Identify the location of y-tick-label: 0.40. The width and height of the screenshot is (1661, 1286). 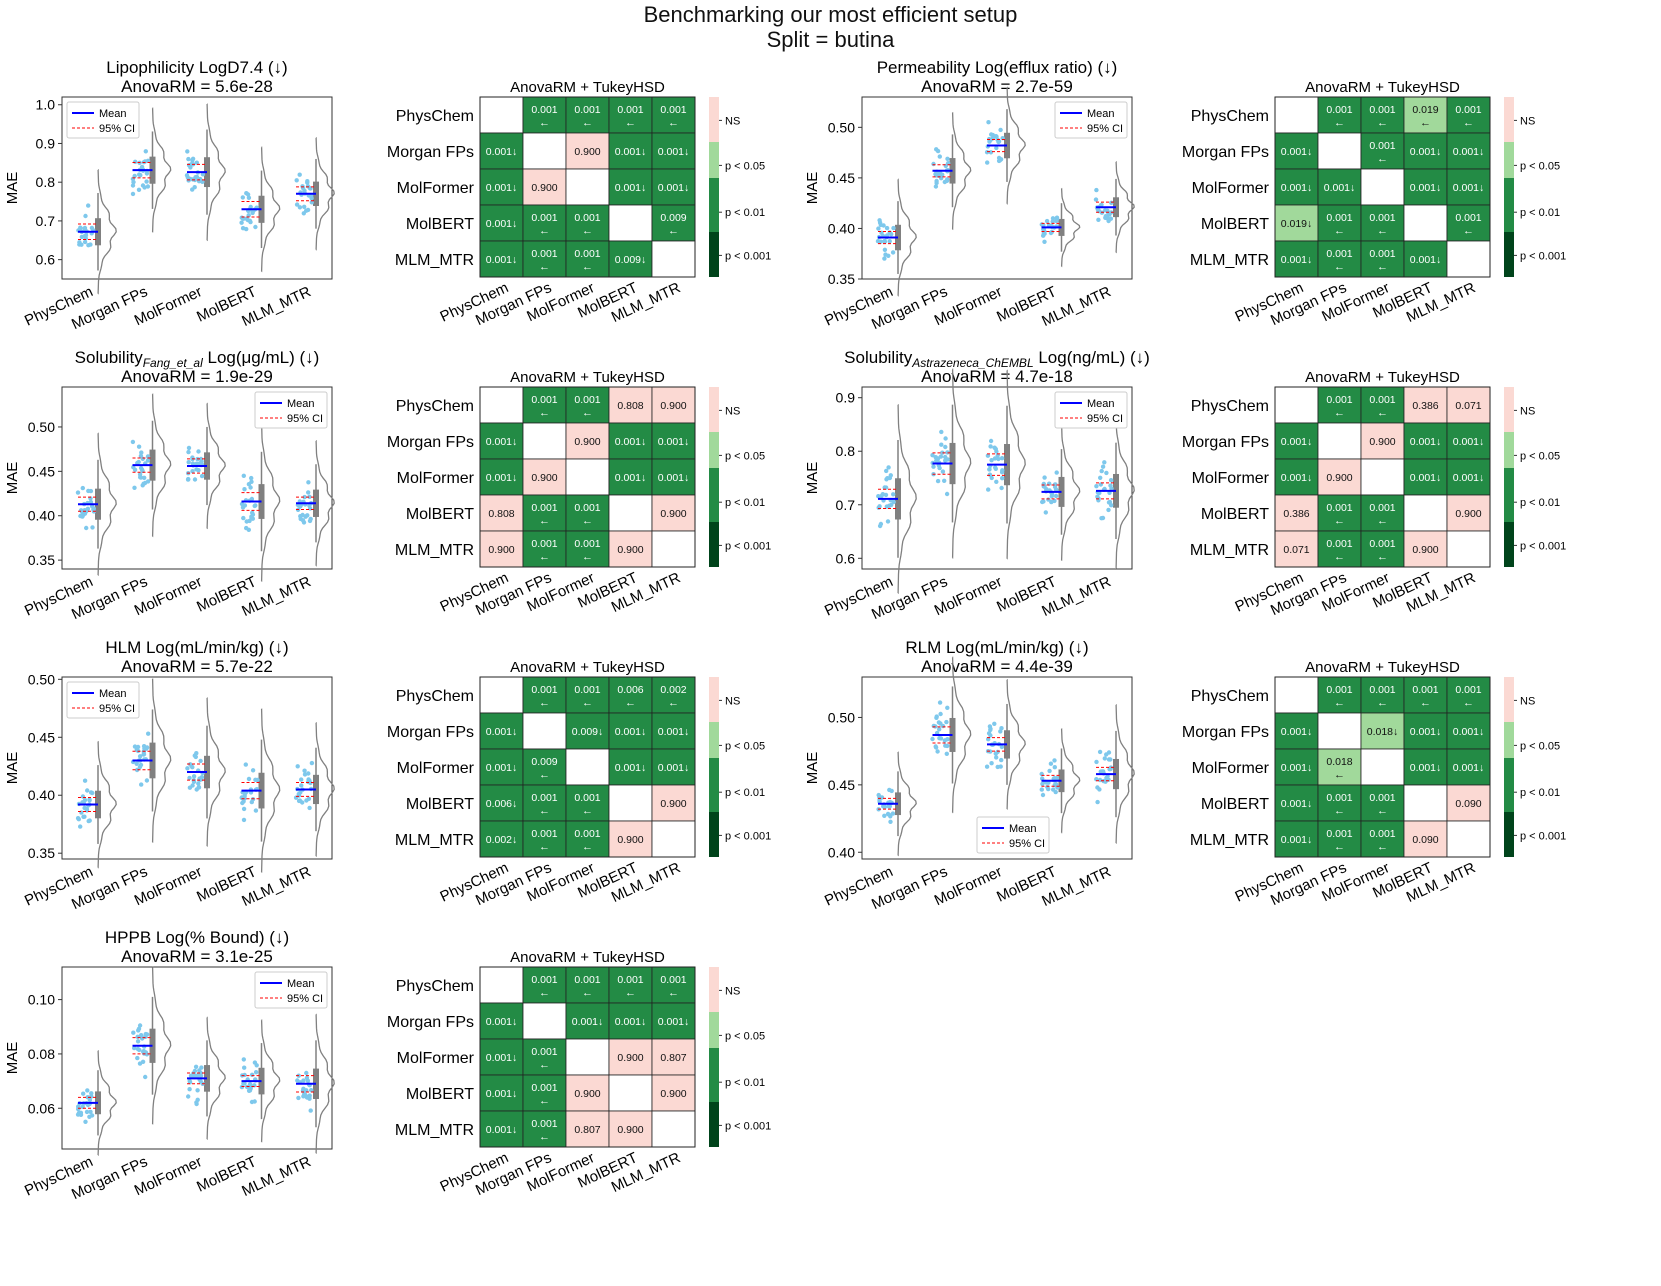
(841, 852).